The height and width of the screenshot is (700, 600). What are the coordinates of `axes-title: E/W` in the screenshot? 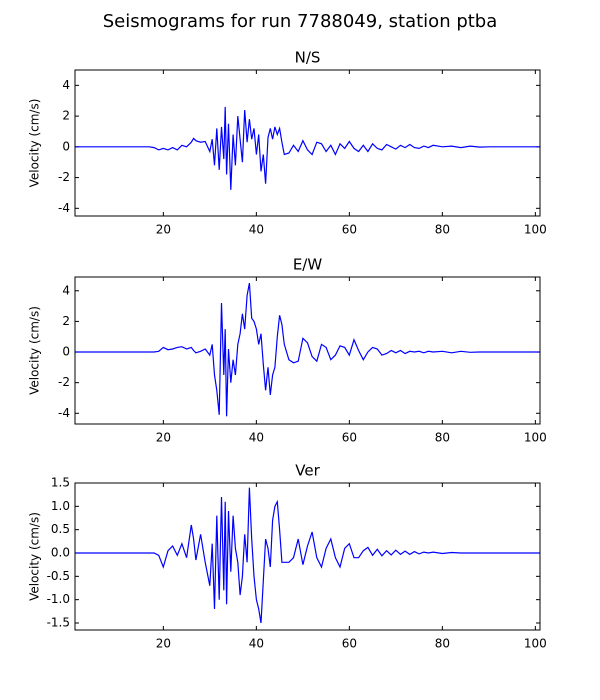 It's located at (308, 265).